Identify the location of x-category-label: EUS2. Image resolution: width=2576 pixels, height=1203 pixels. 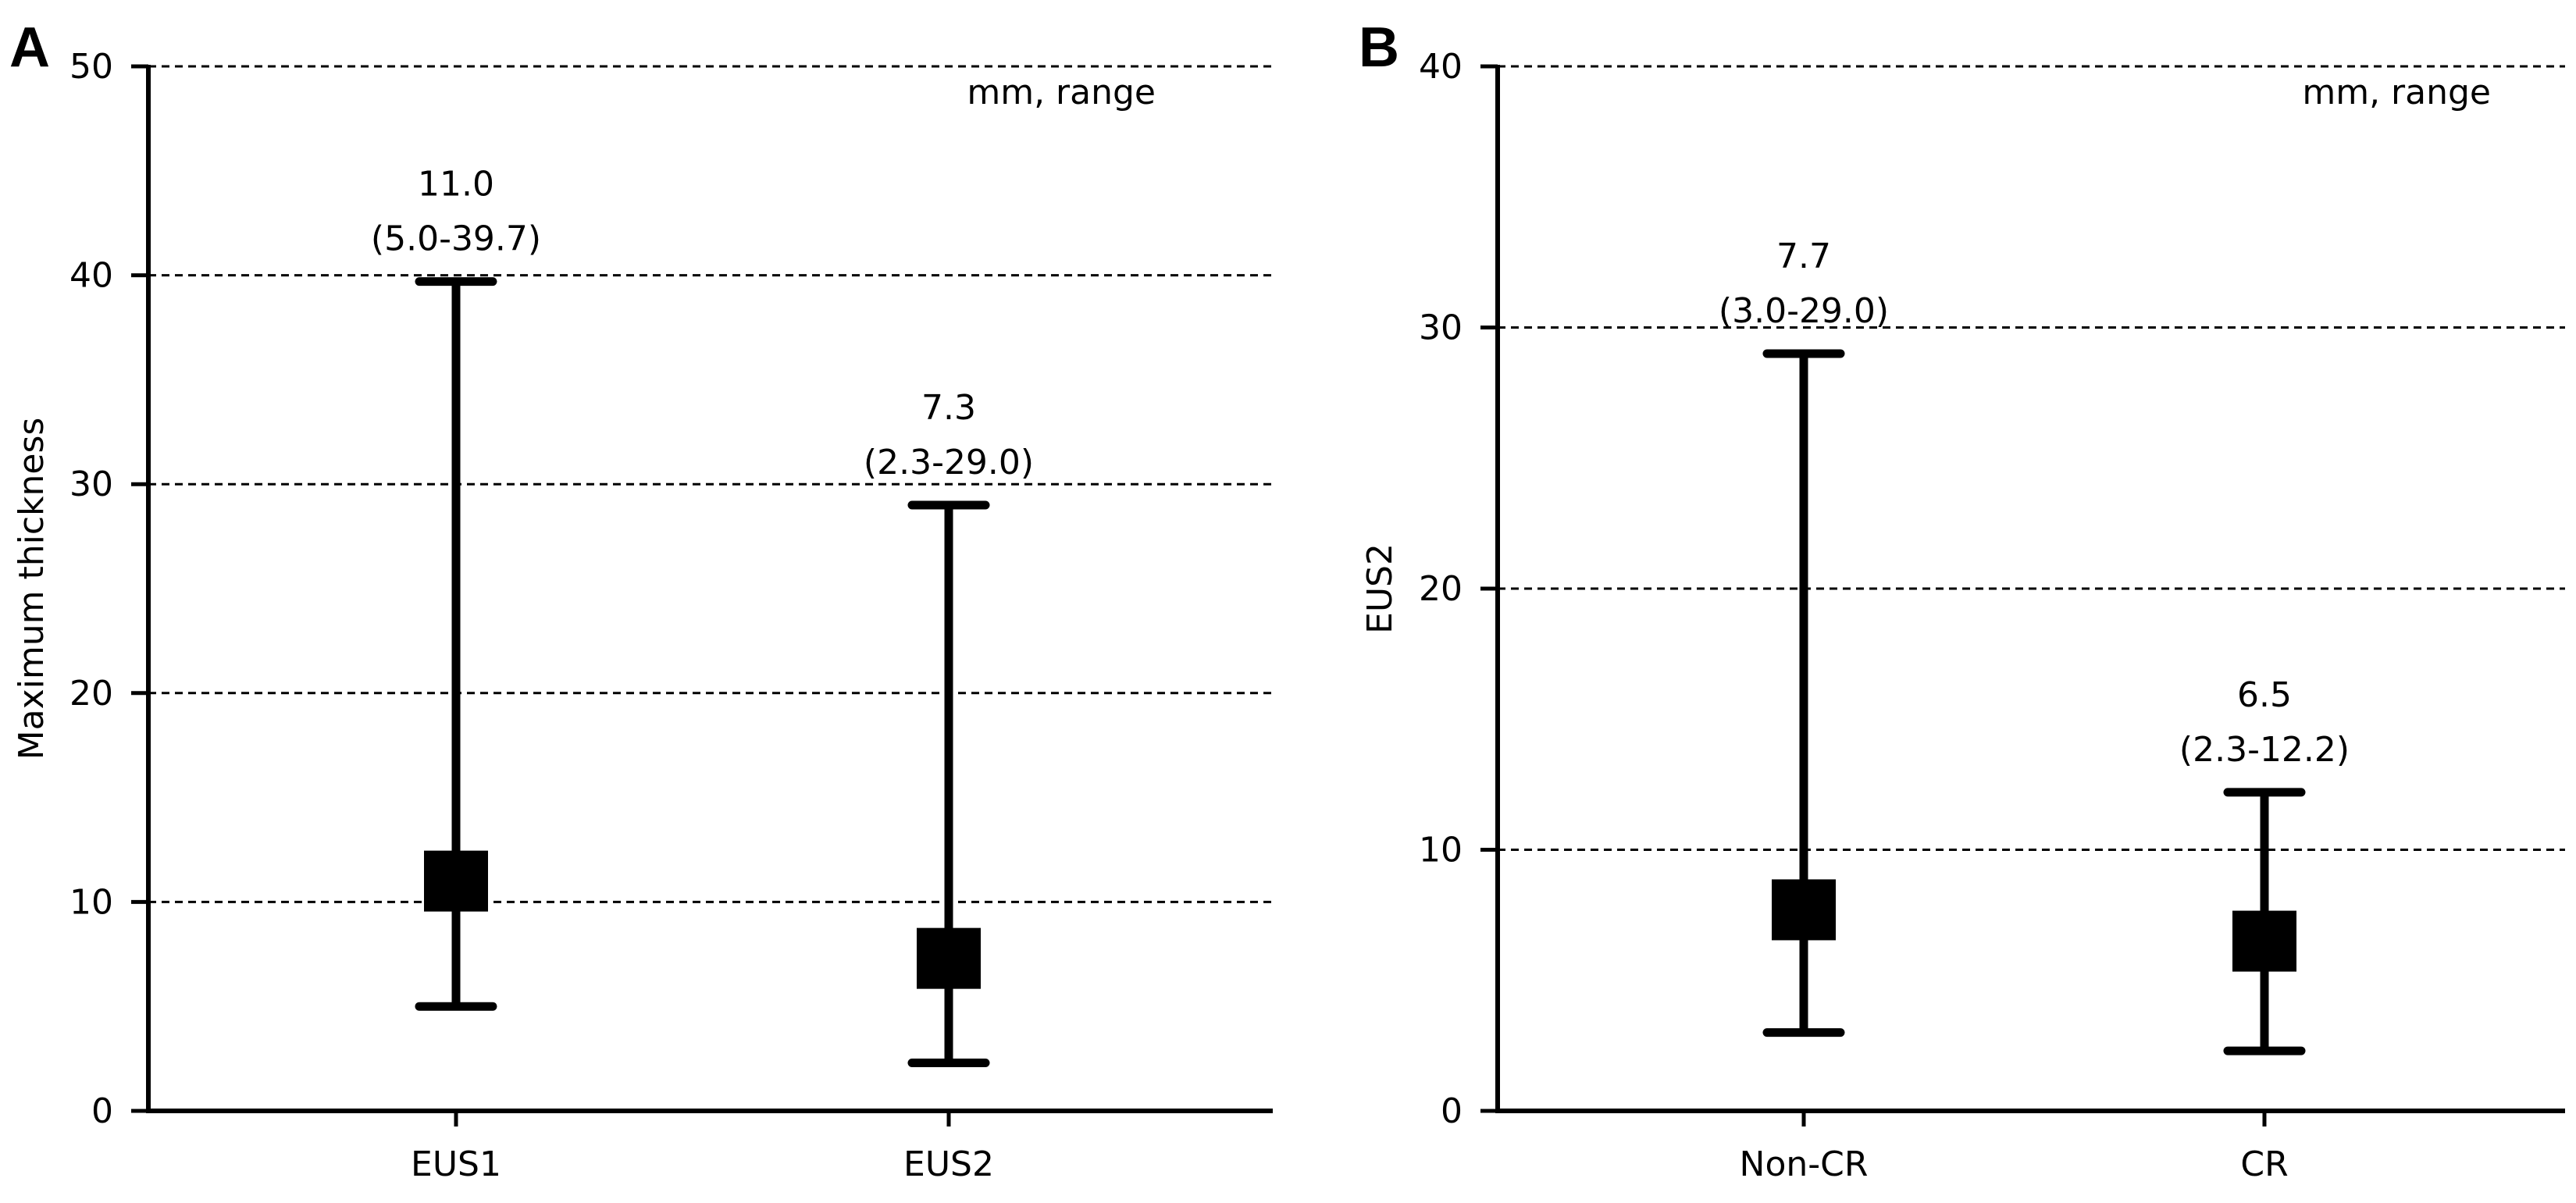
(948, 1164).